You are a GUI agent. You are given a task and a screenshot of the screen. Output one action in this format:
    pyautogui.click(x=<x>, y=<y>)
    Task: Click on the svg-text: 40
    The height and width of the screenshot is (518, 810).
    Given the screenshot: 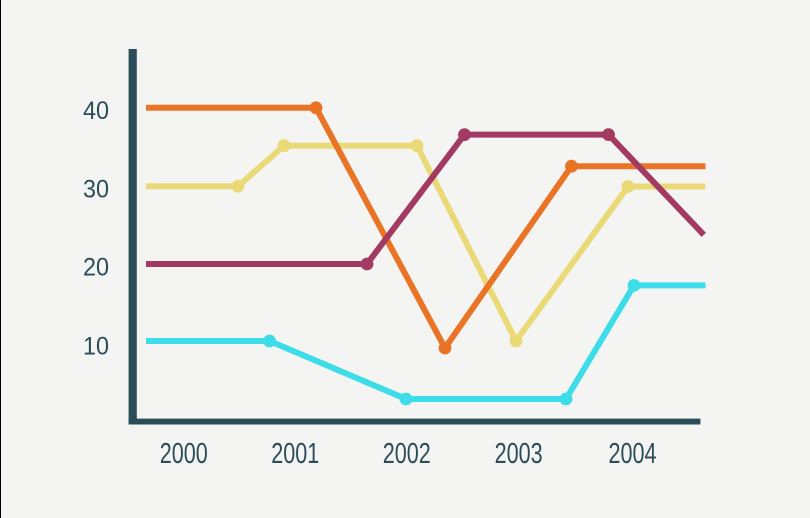 What is the action you would take?
    pyautogui.click(x=96, y=111)
    